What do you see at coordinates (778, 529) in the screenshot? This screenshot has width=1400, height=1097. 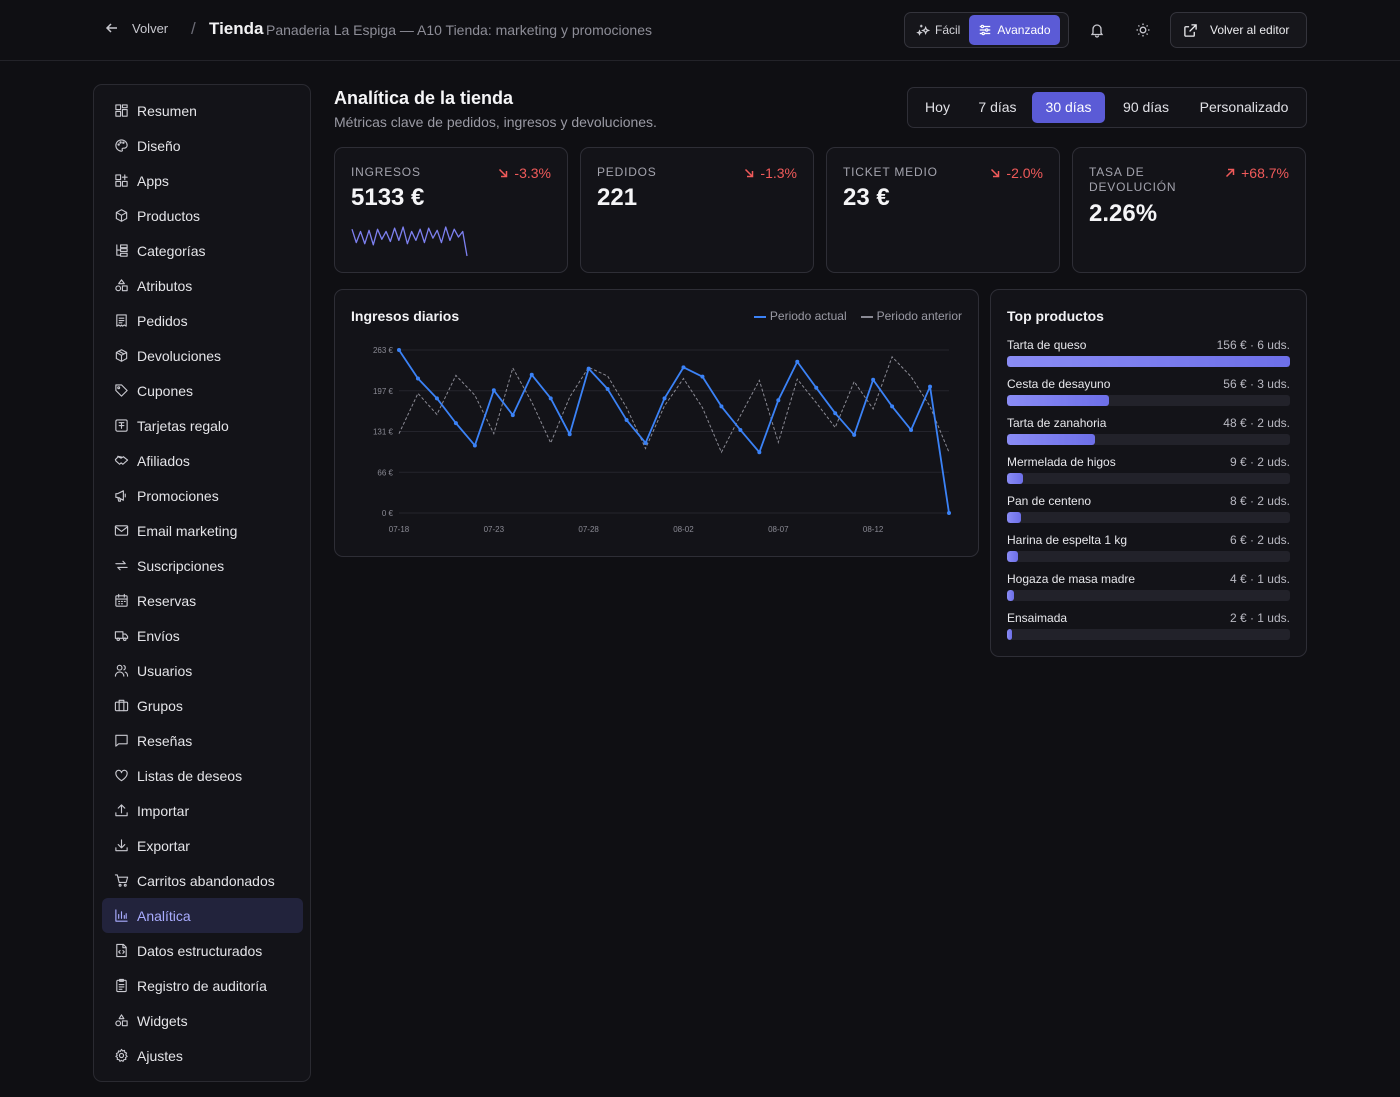 I see `x-tick-label: 08-07` at bounding box center [778, 529].